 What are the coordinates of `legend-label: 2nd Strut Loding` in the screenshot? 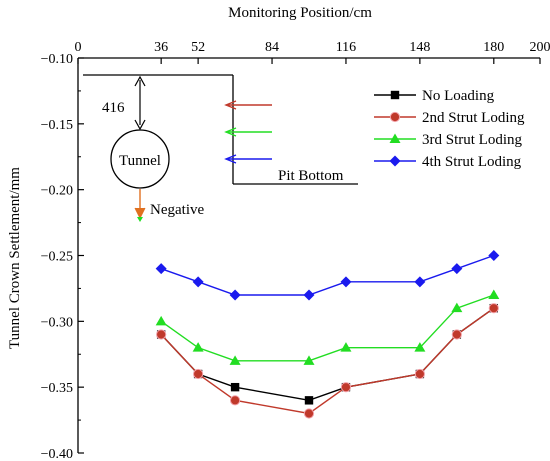 It's located at (473, 118).